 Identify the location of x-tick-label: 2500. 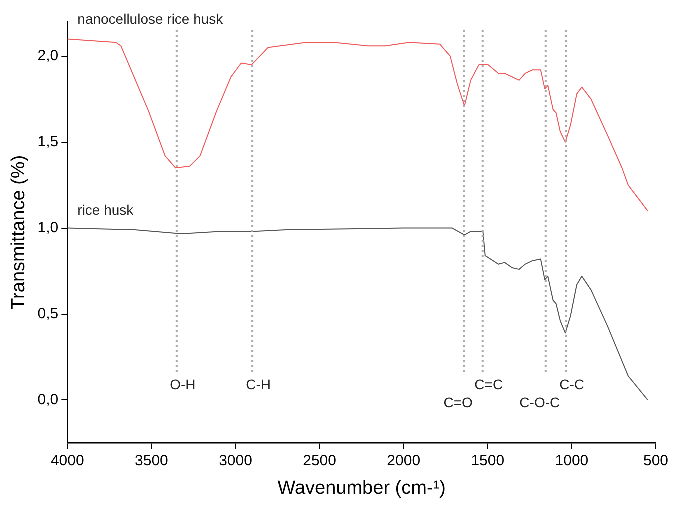
(319, 461).